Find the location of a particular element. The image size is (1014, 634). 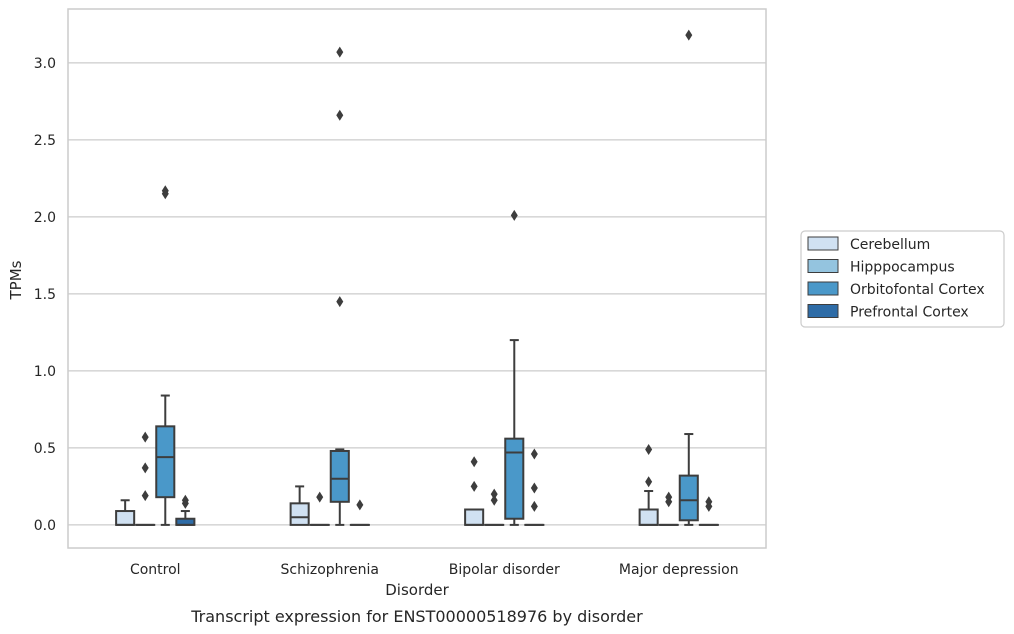

y-tick-label: 0.0 is located at coordinates (45, 526).